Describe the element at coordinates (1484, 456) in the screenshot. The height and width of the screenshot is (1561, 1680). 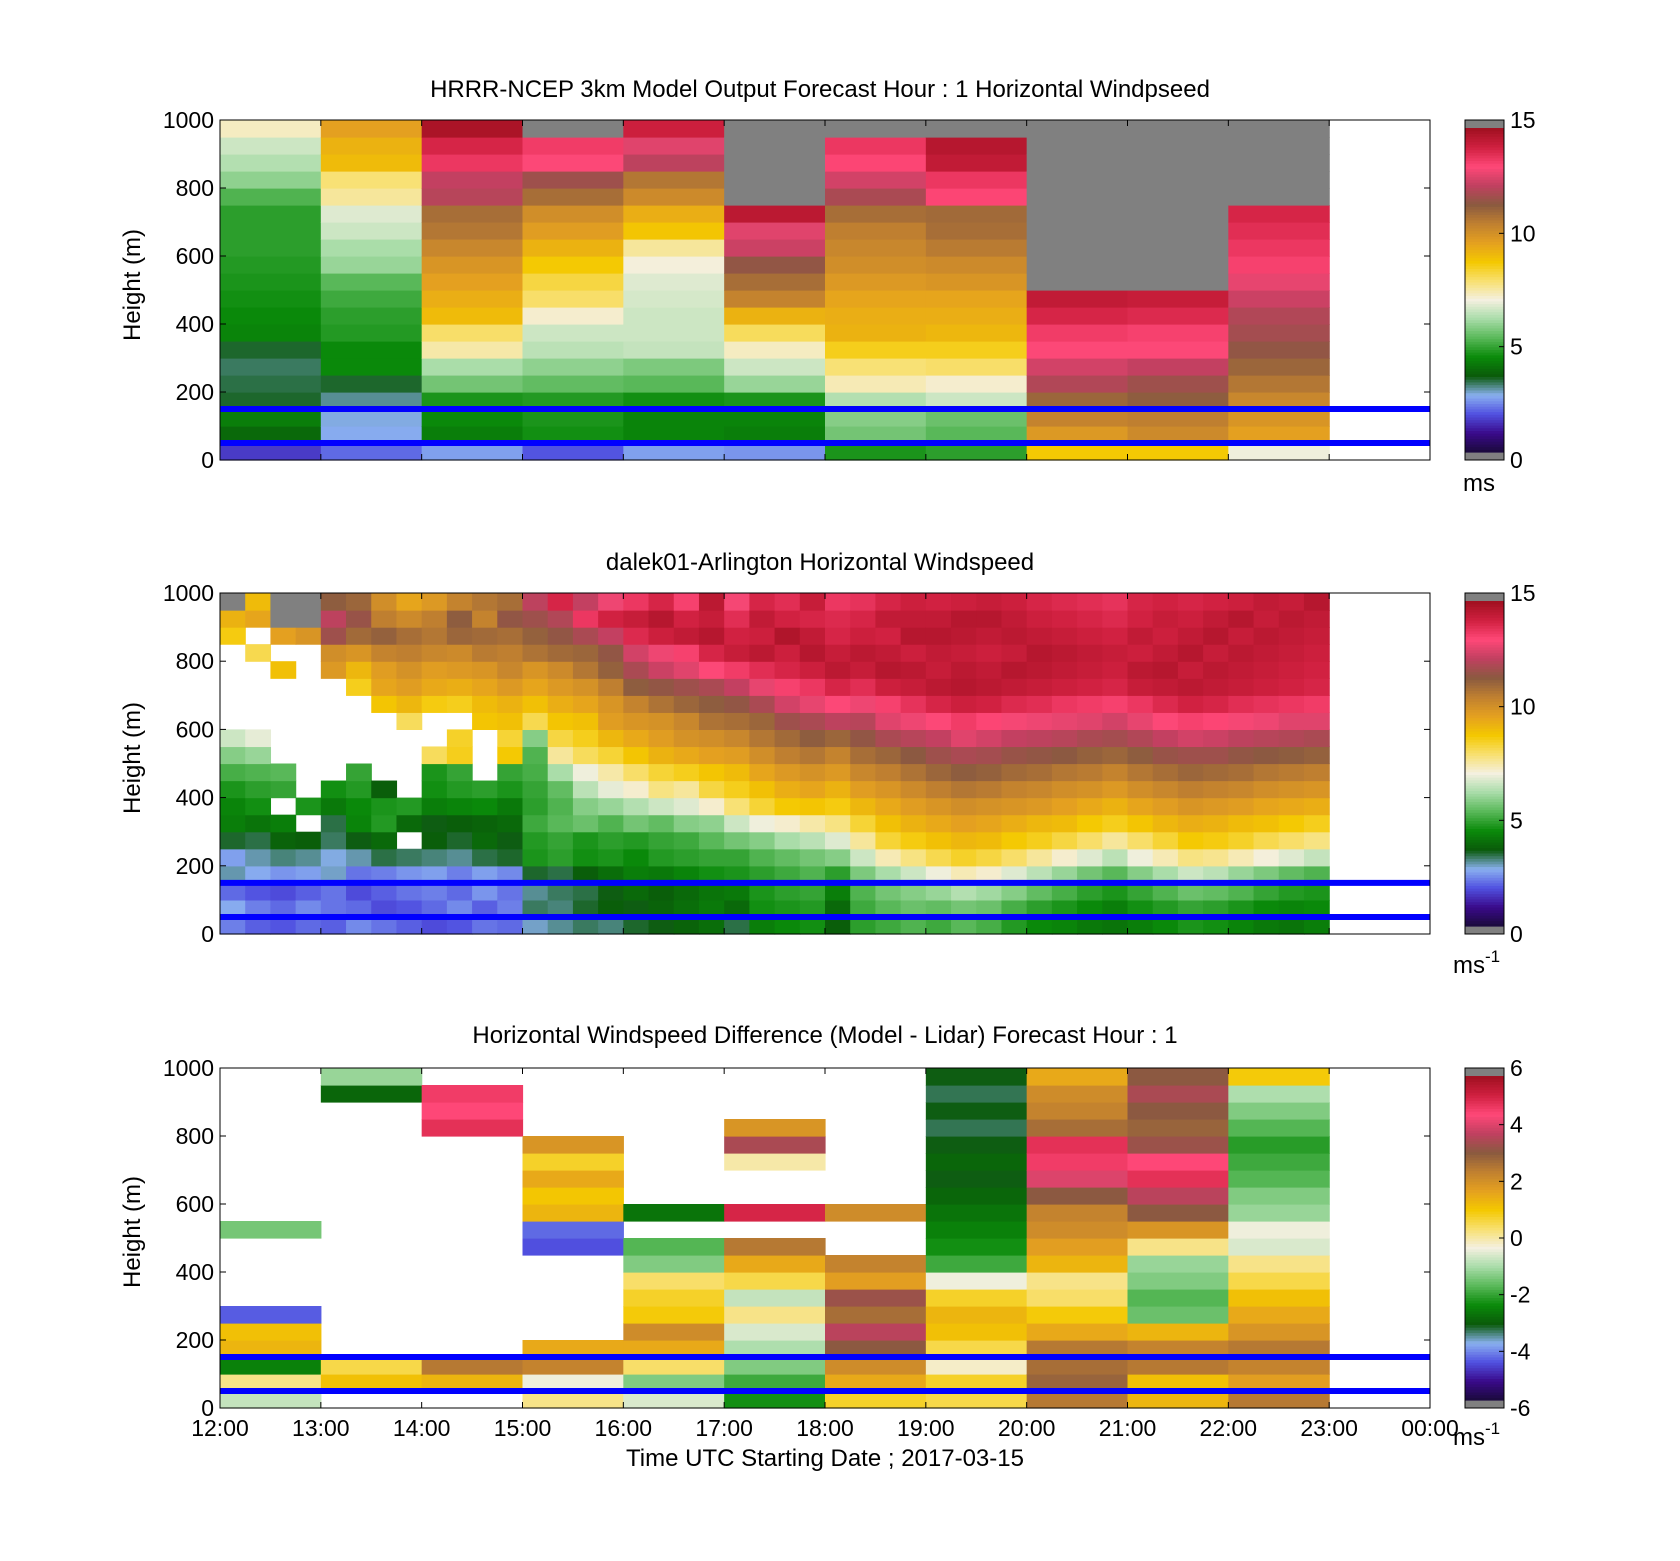
I see `colorbar-cap` at that location.